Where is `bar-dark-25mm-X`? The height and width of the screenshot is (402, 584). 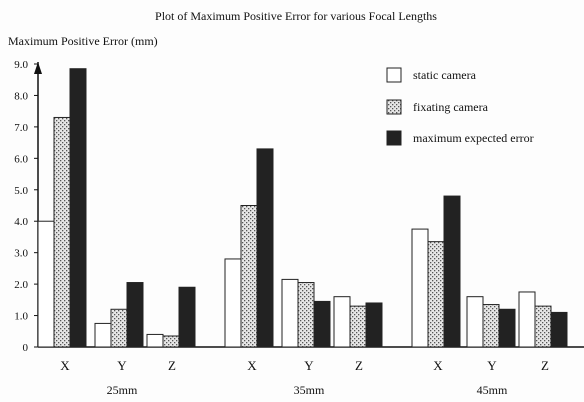
bar-dark-25mm-X is located at coordinates (78, 208).